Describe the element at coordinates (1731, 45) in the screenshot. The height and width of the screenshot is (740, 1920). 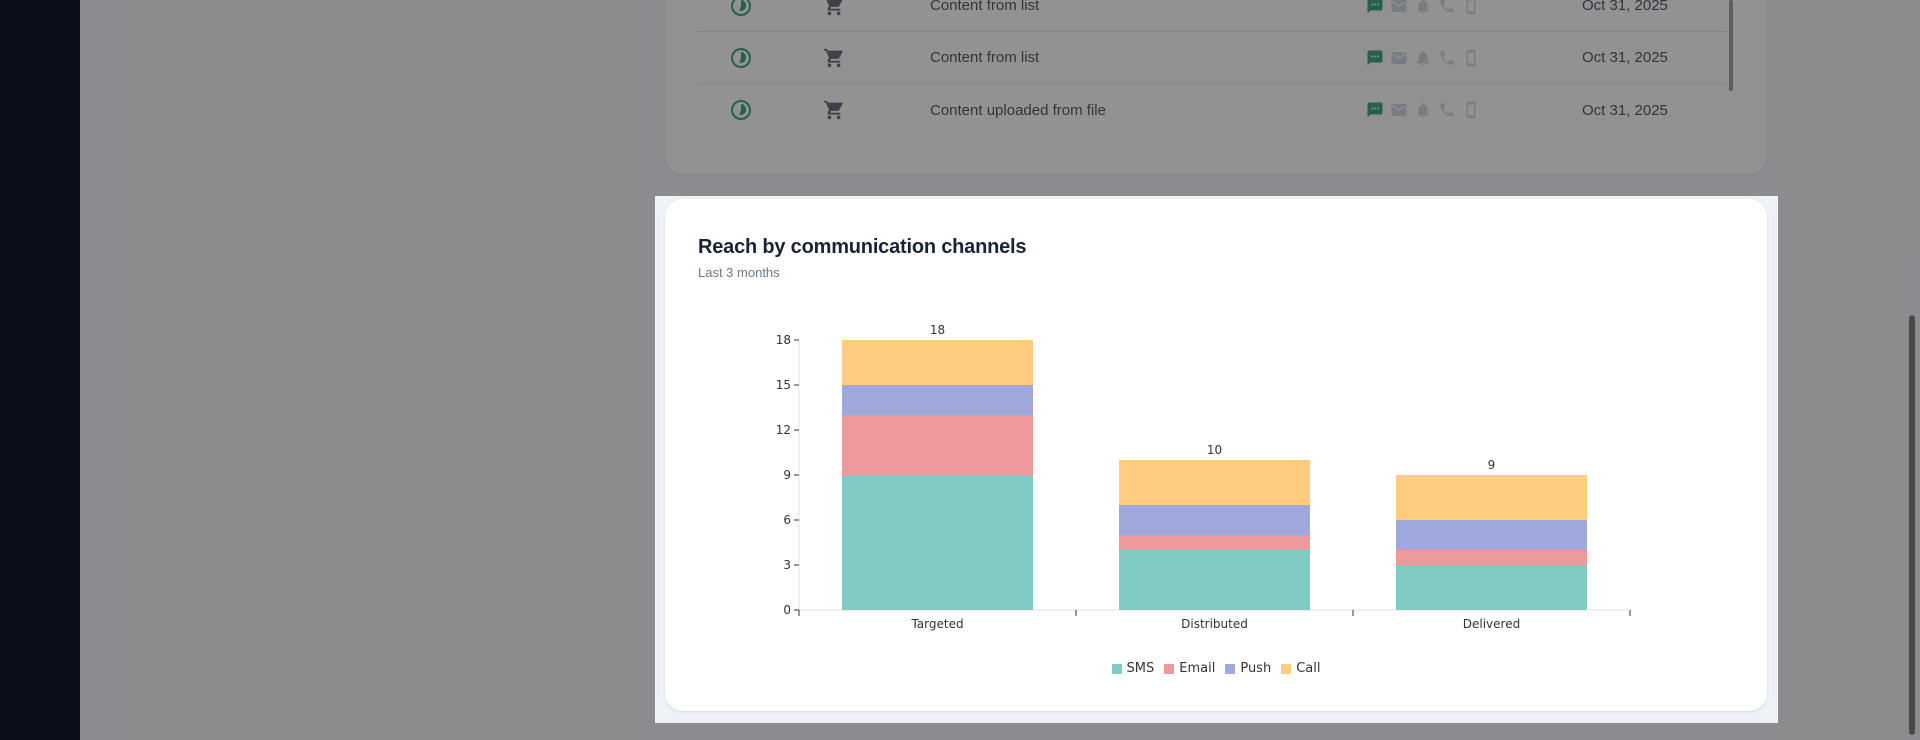
I see `table-scrollbar` at that location.